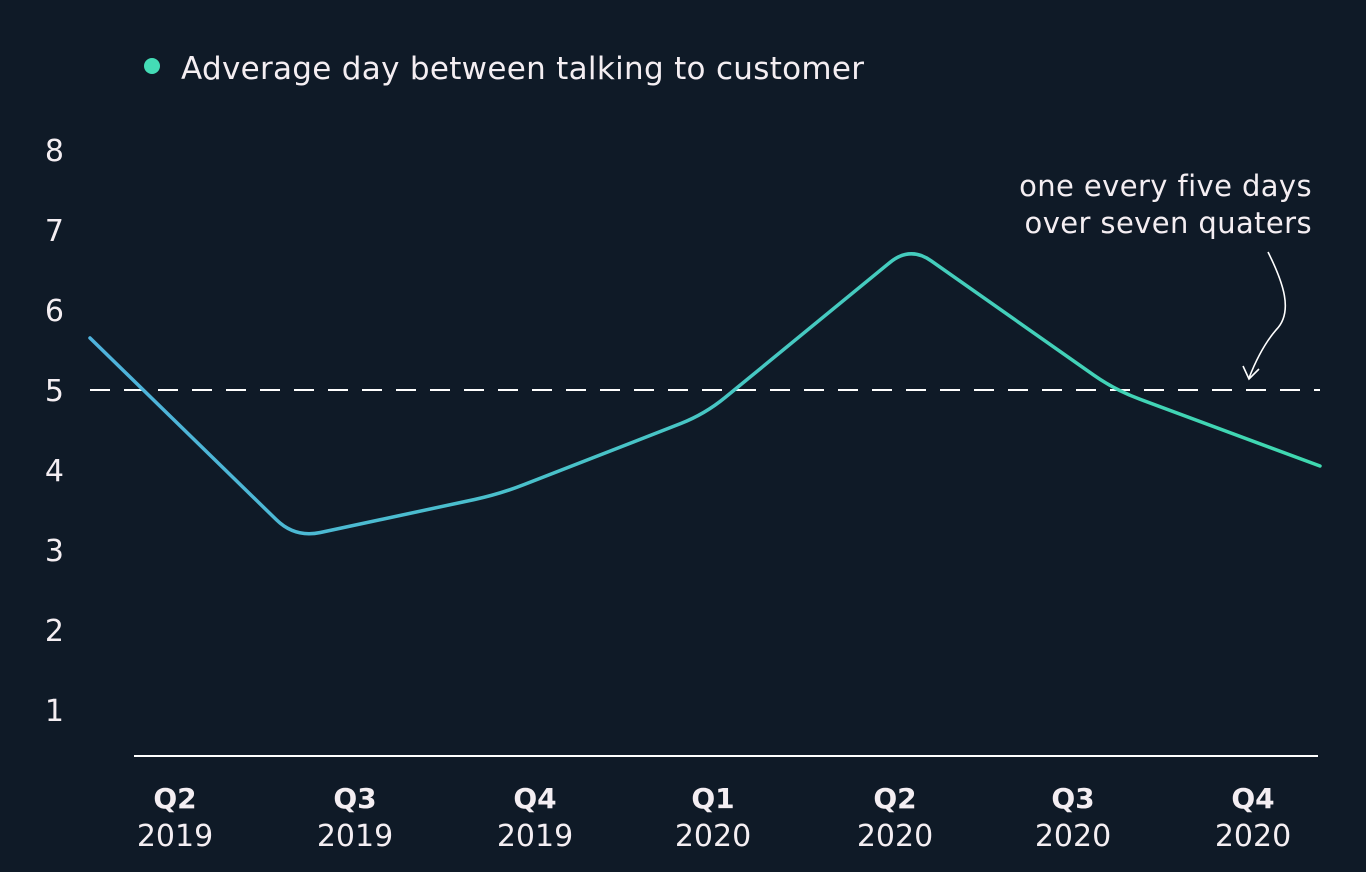 The width and height of the screenshot is (1366, 872). What do you see at coordinates (54, 711) in the screenshot?
I see `y-tick-label-1: 1` at bounding box center [54, 711].